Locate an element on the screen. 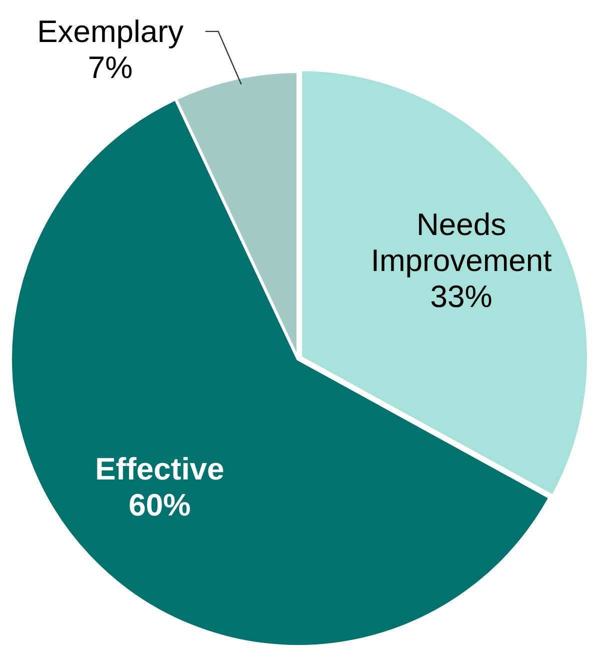  slice-label: Exemplary is located at coordinates (110, 31).